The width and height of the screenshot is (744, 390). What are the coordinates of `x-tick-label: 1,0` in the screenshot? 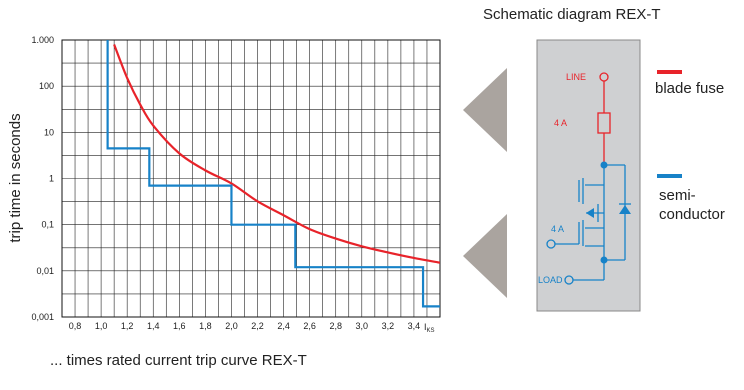 It's located at (101, 326).